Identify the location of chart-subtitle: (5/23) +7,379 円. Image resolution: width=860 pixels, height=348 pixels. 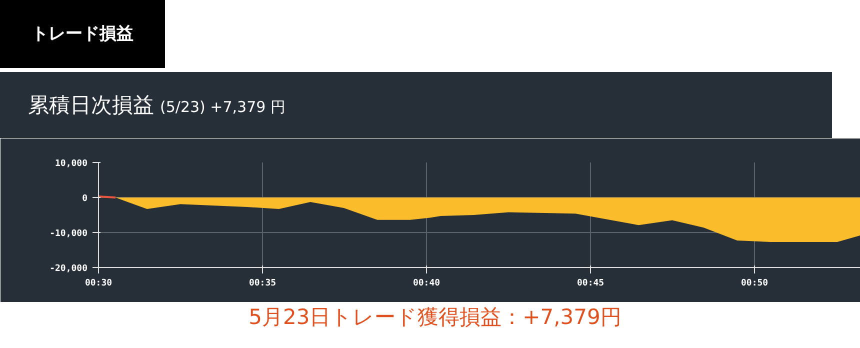
(223, 107).